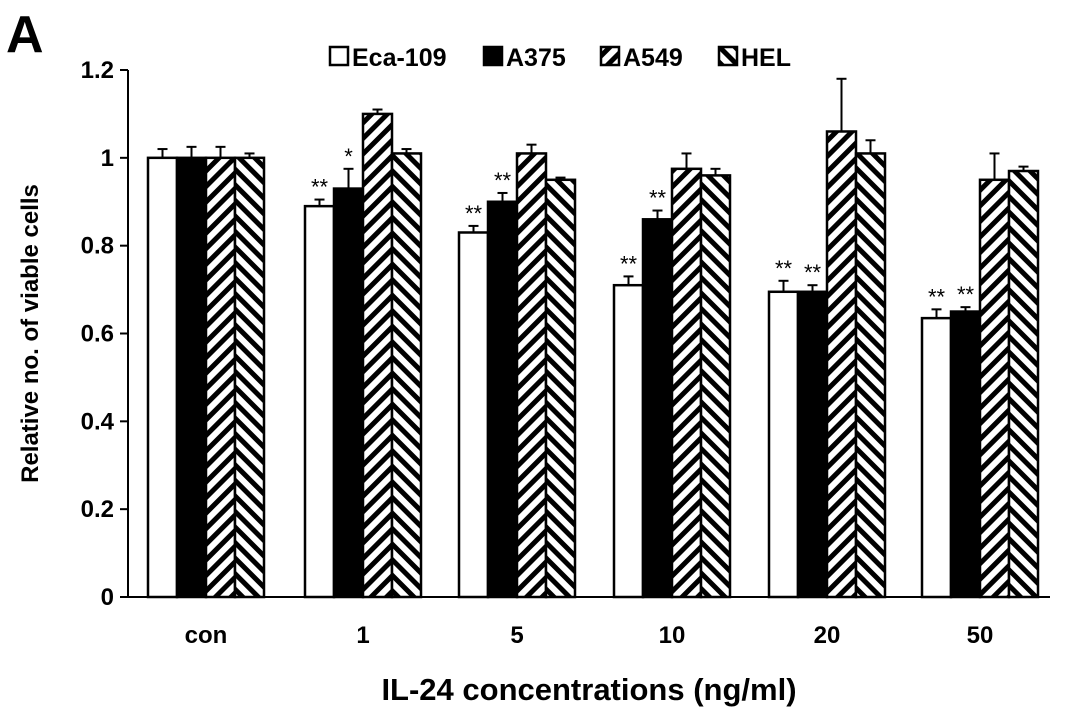 The image size is (1069, 720). What do you see at coordinates (97, 70) in the screenshot?
I see `y-tick-label: 1.2` at bounding box center [97, 70].